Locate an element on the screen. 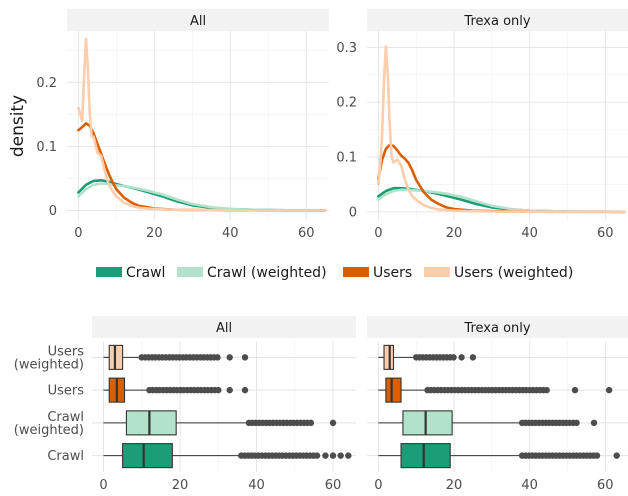 The height and width of the screenshot is (496, 628). category-label: Users (weighted) is located at coordinates (49, 358).